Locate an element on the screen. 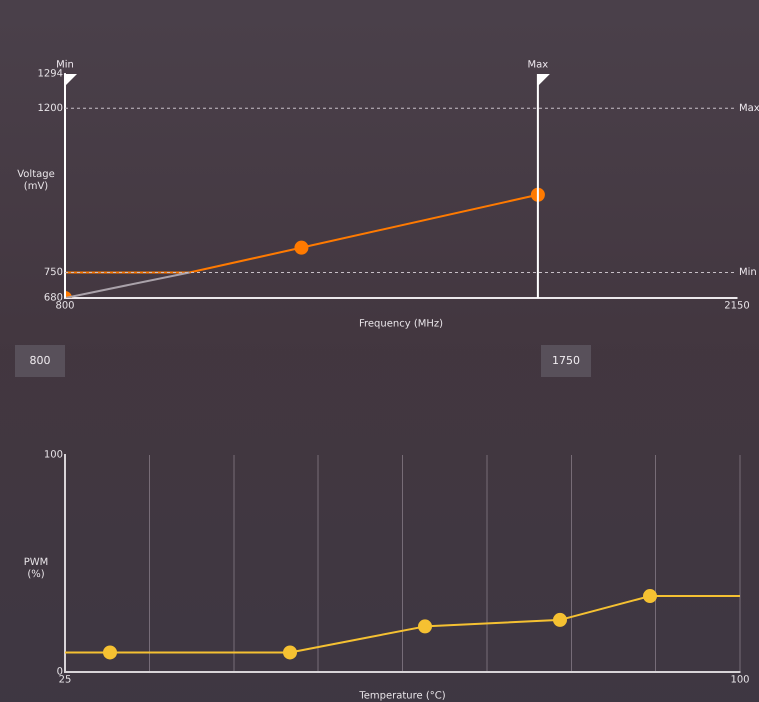  y-tick-label: 100 is located at coordinates (53, 455).